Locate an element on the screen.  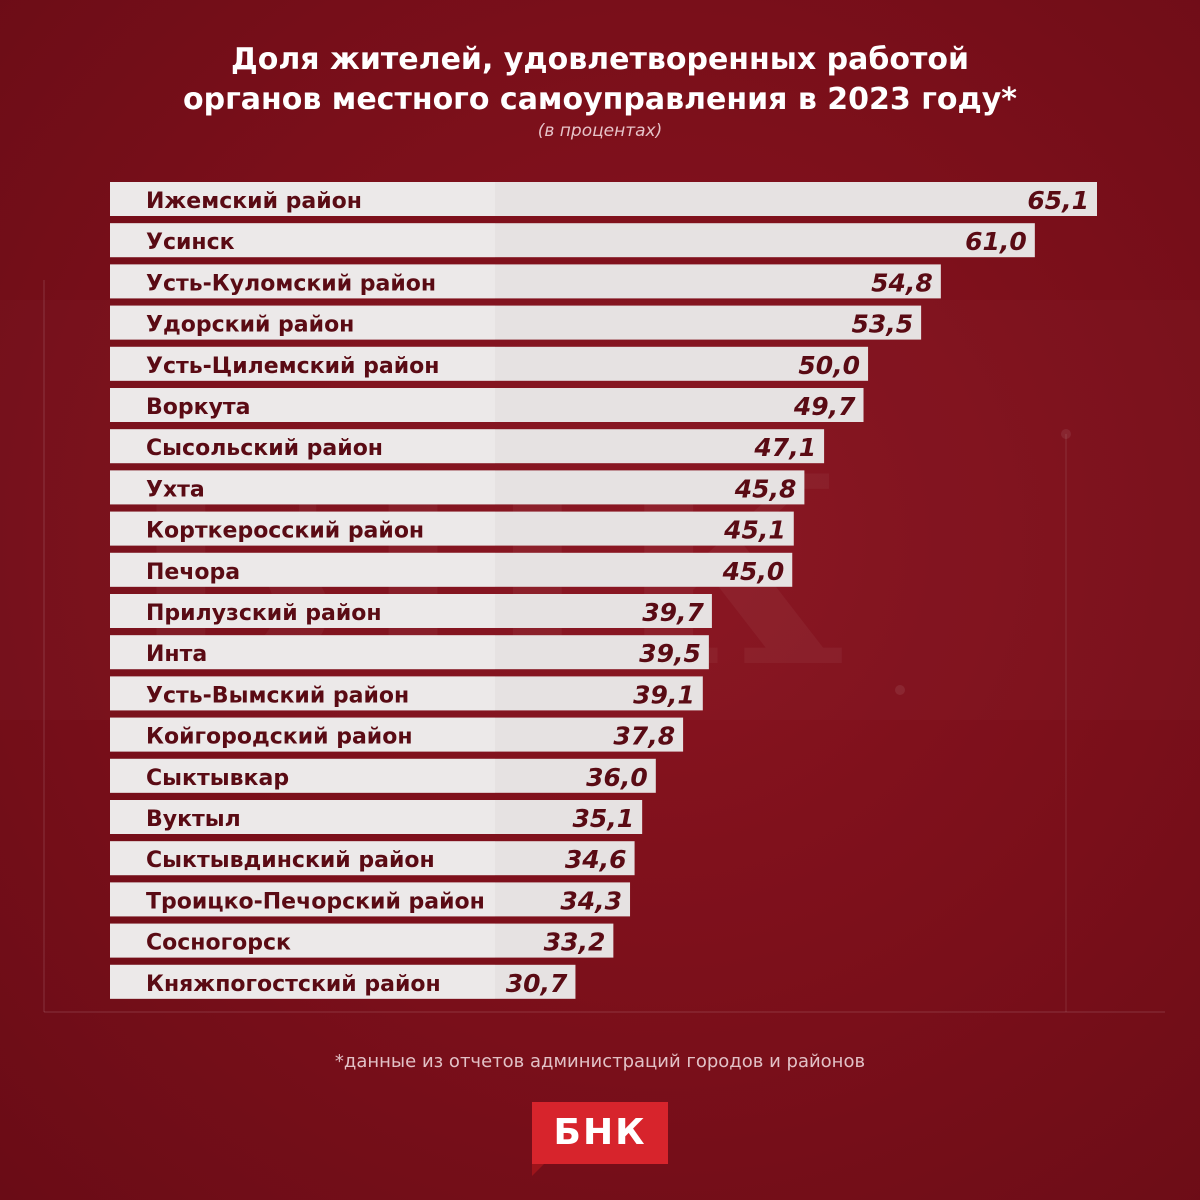
bar-label: Корткеросский район is located at coordinates (285, 531).